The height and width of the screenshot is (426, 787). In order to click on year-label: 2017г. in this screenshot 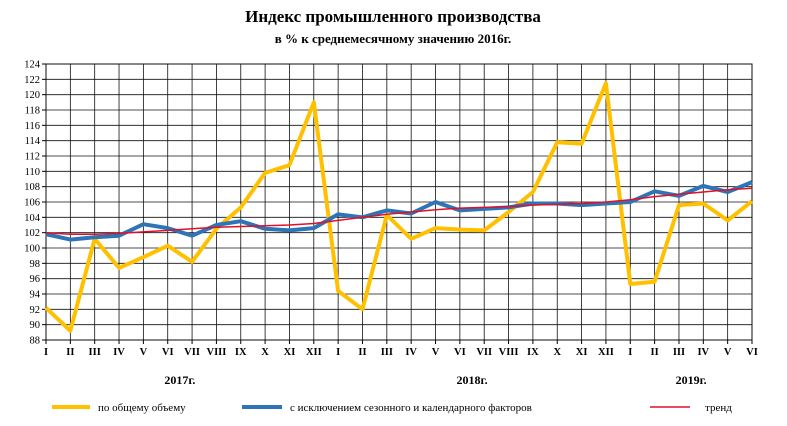, I will do `click(179, 380)`.